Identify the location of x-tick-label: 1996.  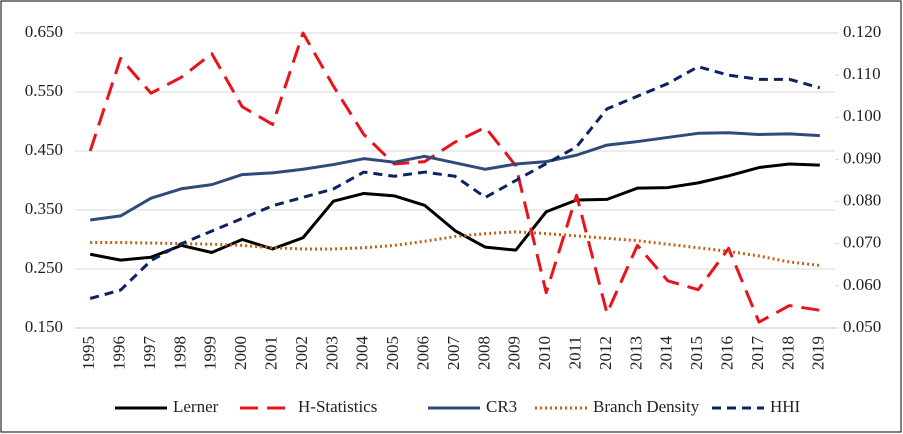
(119, 353).